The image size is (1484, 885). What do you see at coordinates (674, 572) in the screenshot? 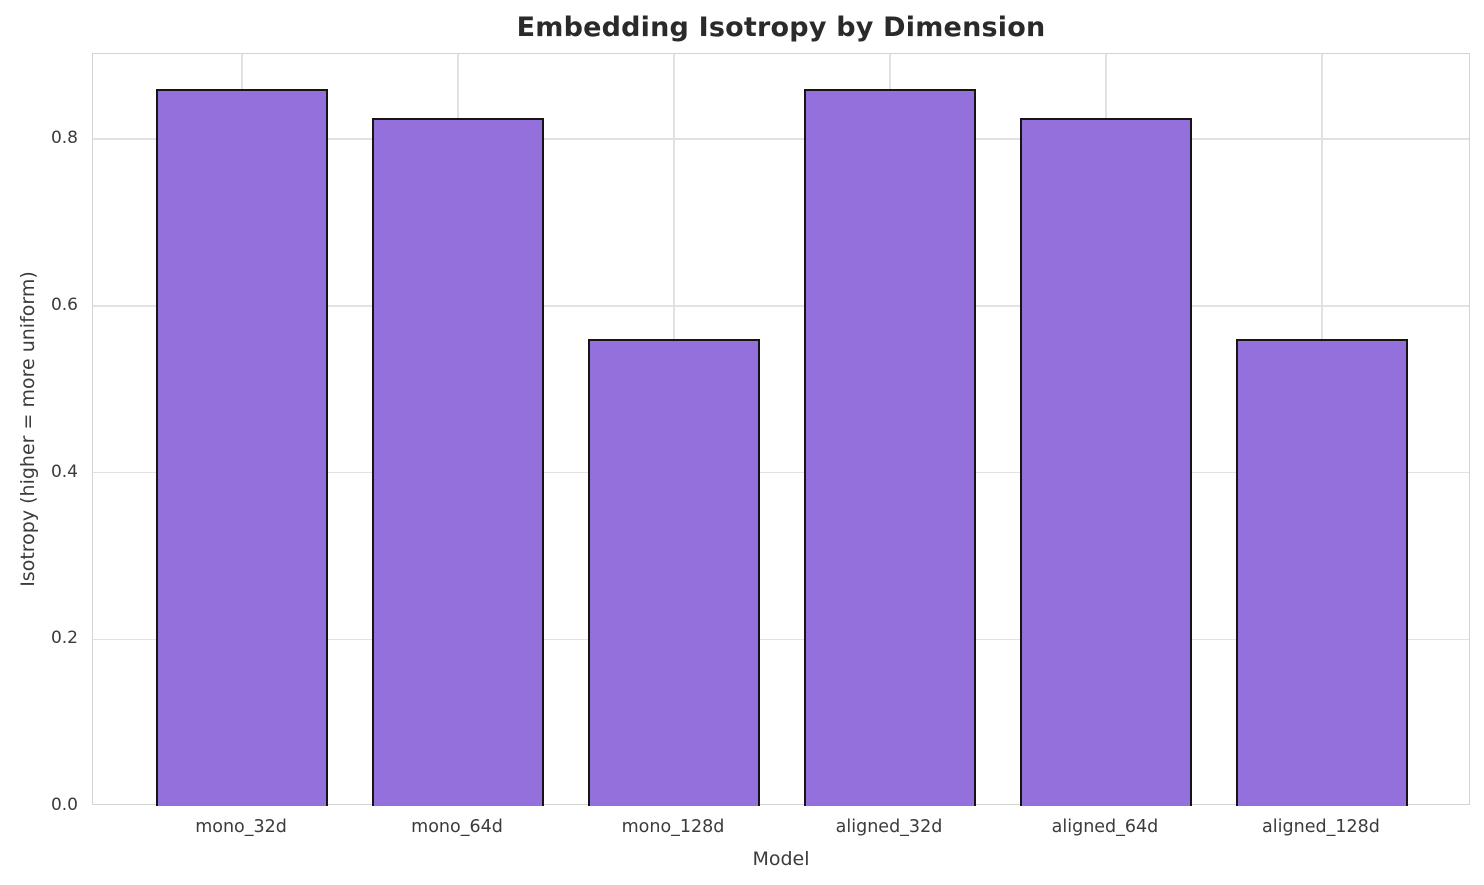
I see `bar-mono_128d` at bounding box center [674, 572].